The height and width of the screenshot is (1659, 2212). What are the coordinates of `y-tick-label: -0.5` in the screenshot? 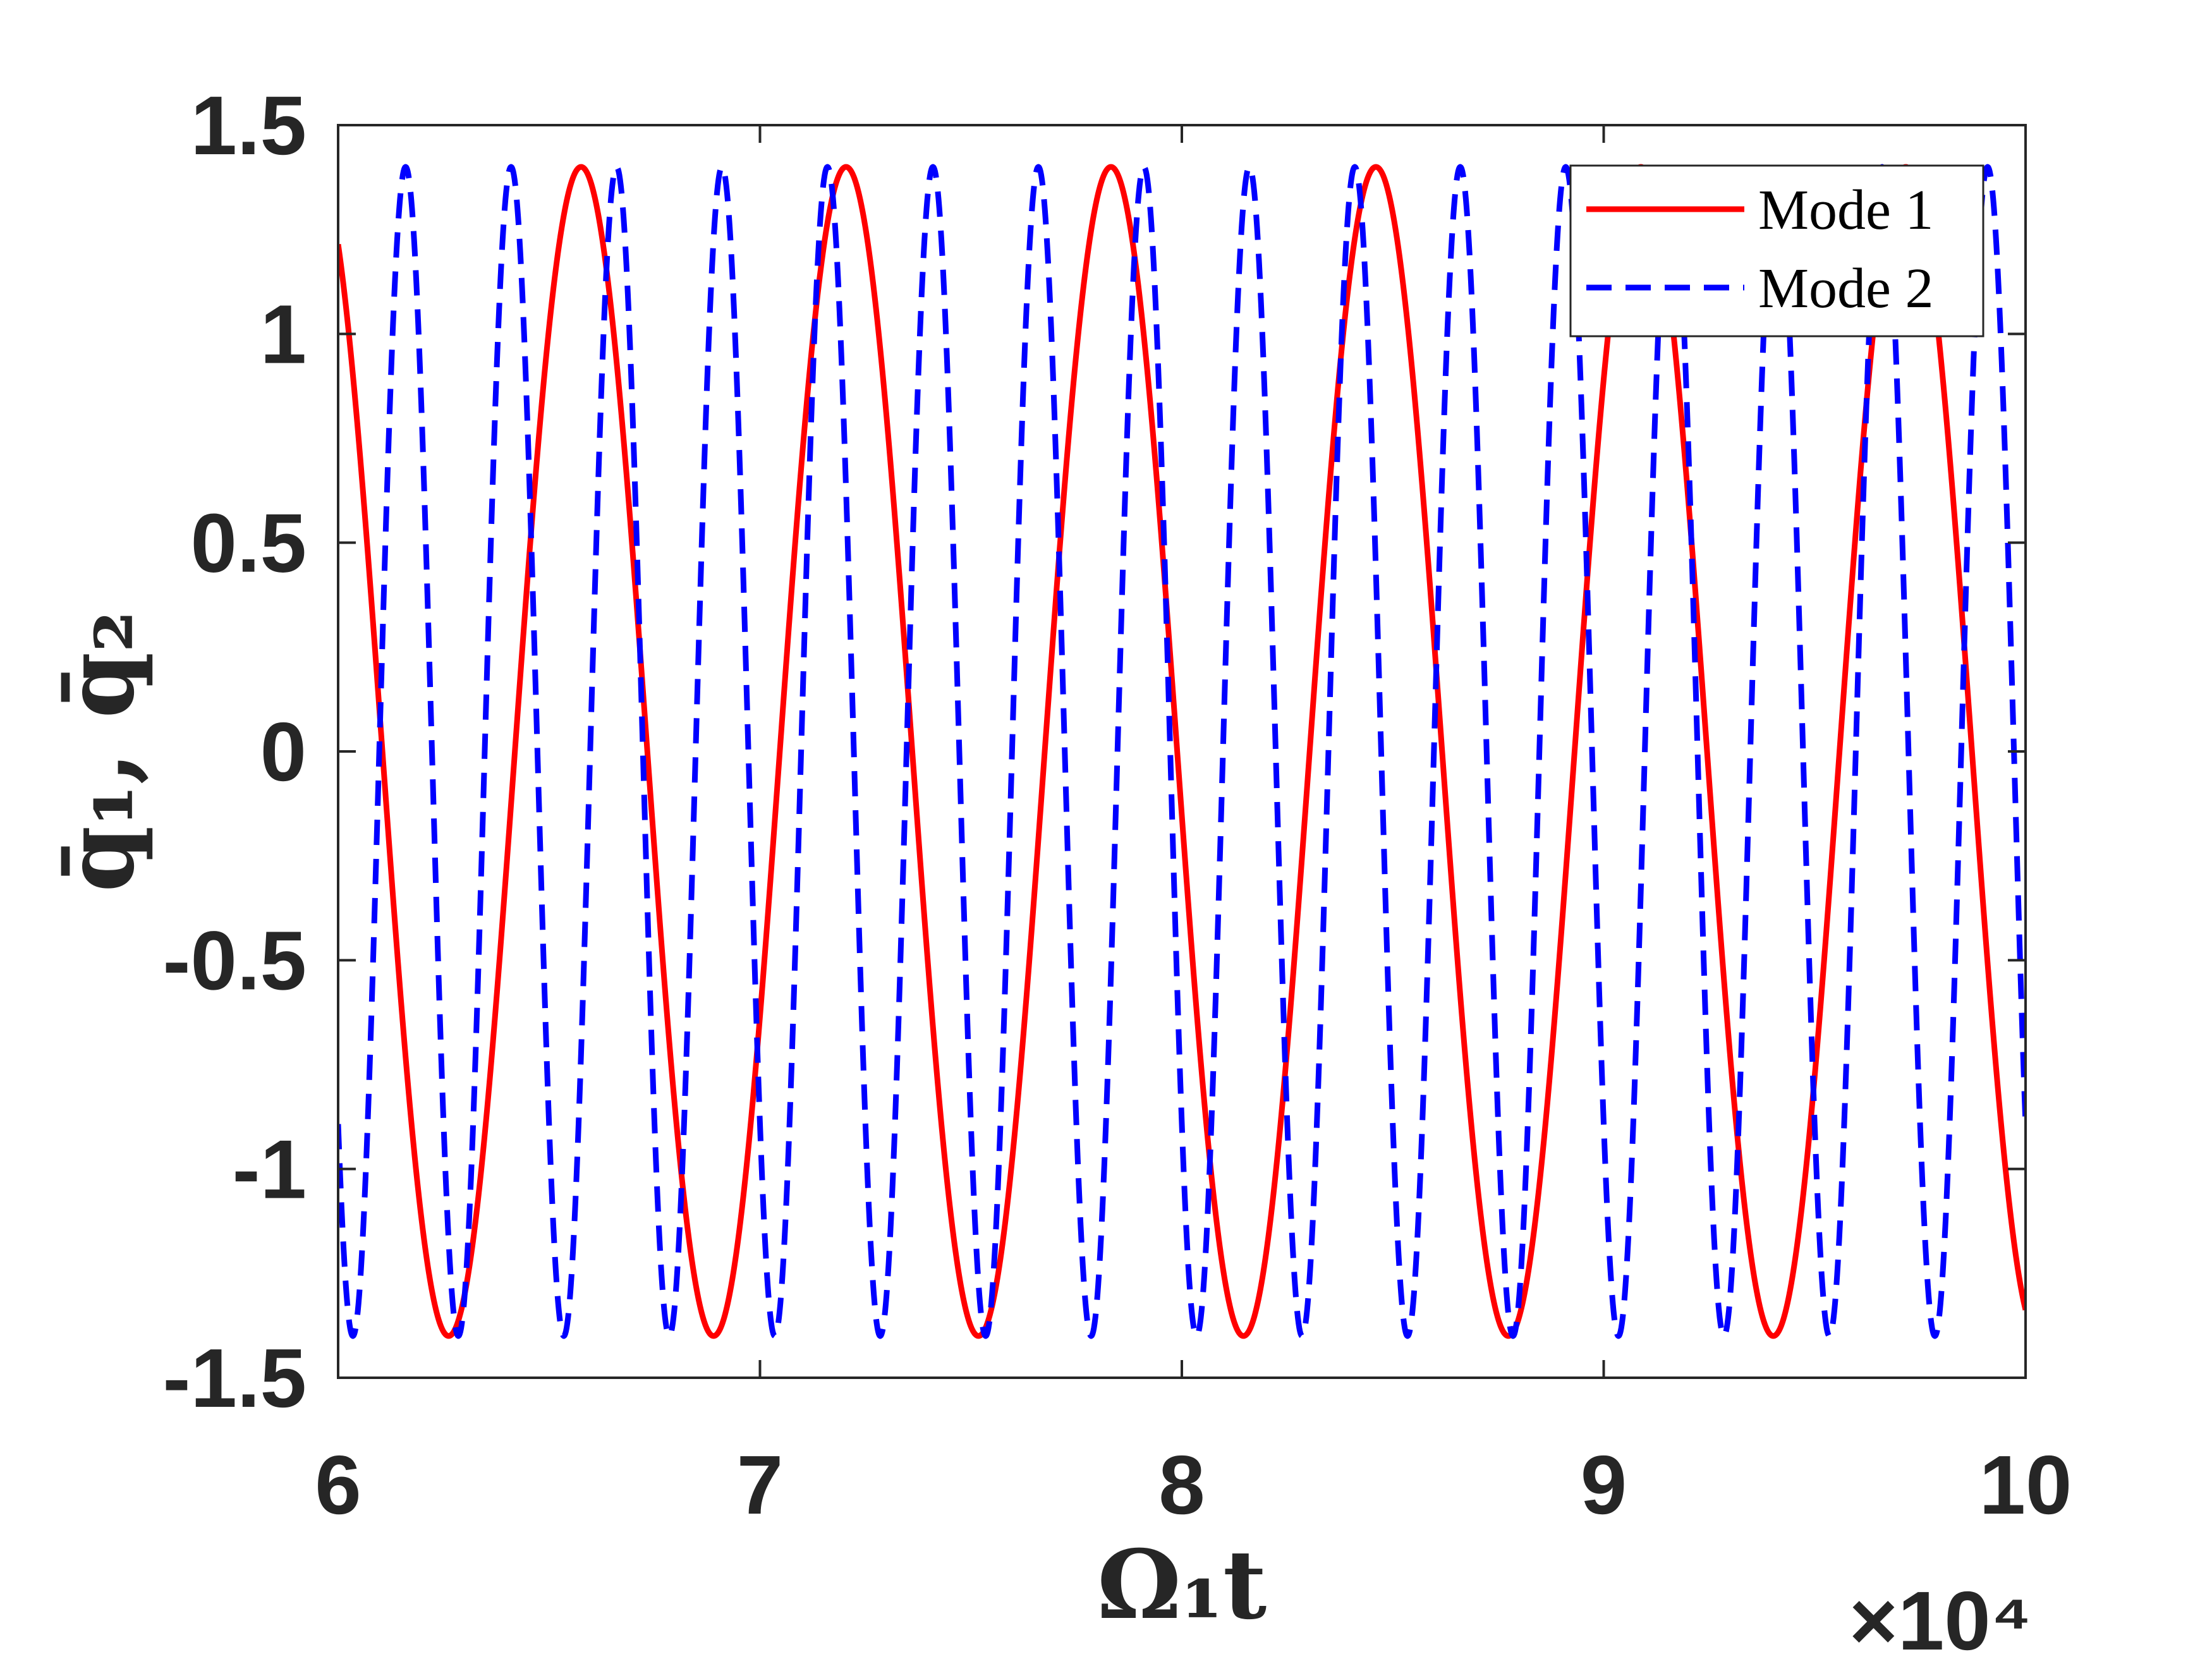 It's located at (235, 960).